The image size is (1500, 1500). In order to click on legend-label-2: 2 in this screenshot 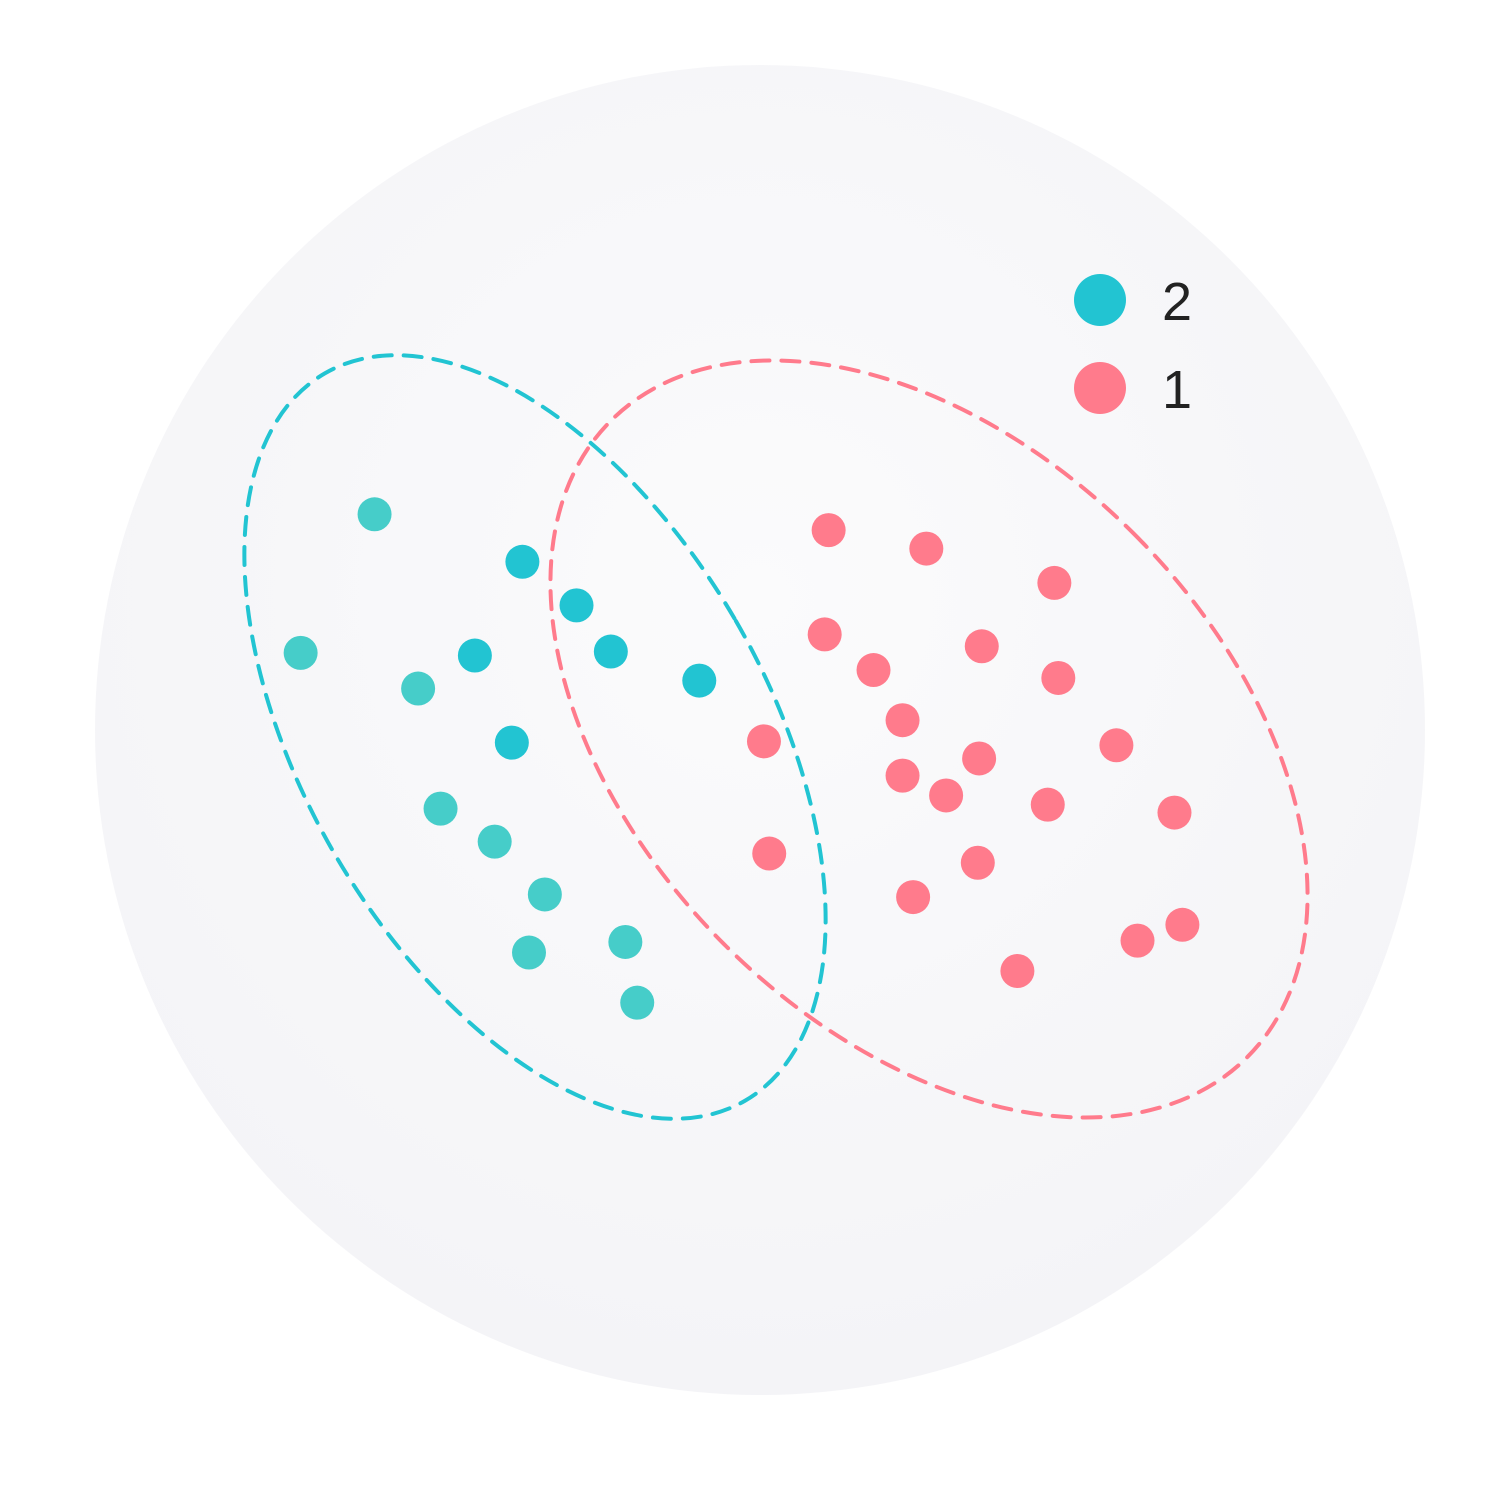, I will do `click(1177, 302)`.